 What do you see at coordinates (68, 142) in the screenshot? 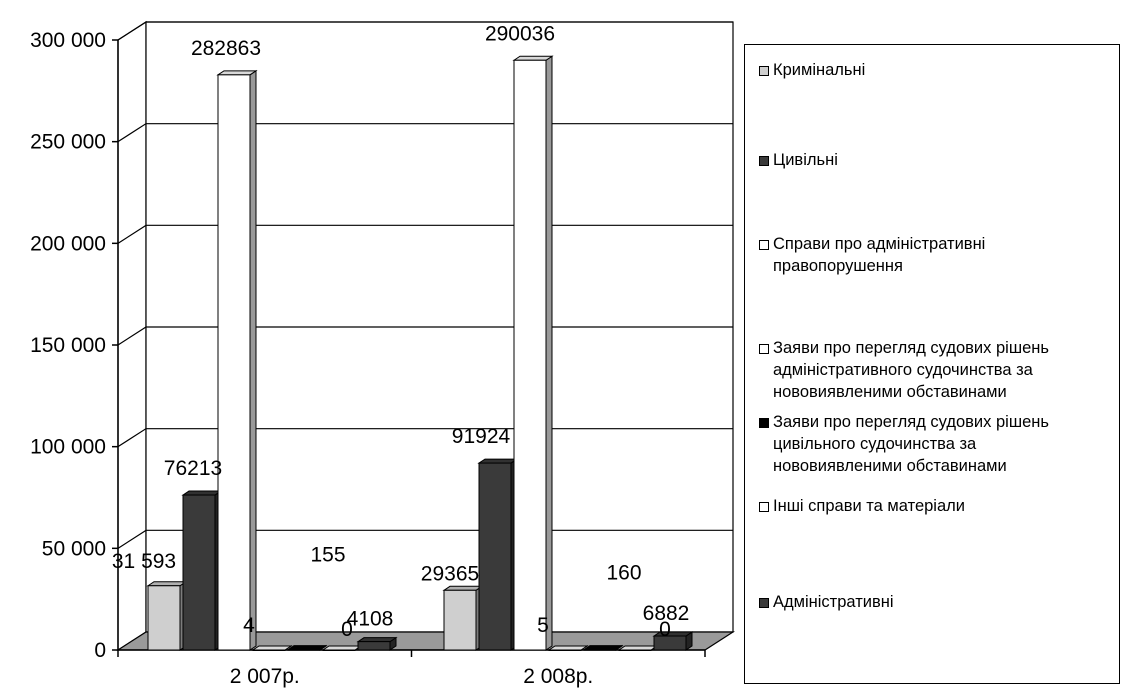
I see `y-tick-label: 250 000` at bounding box center [68, 142].